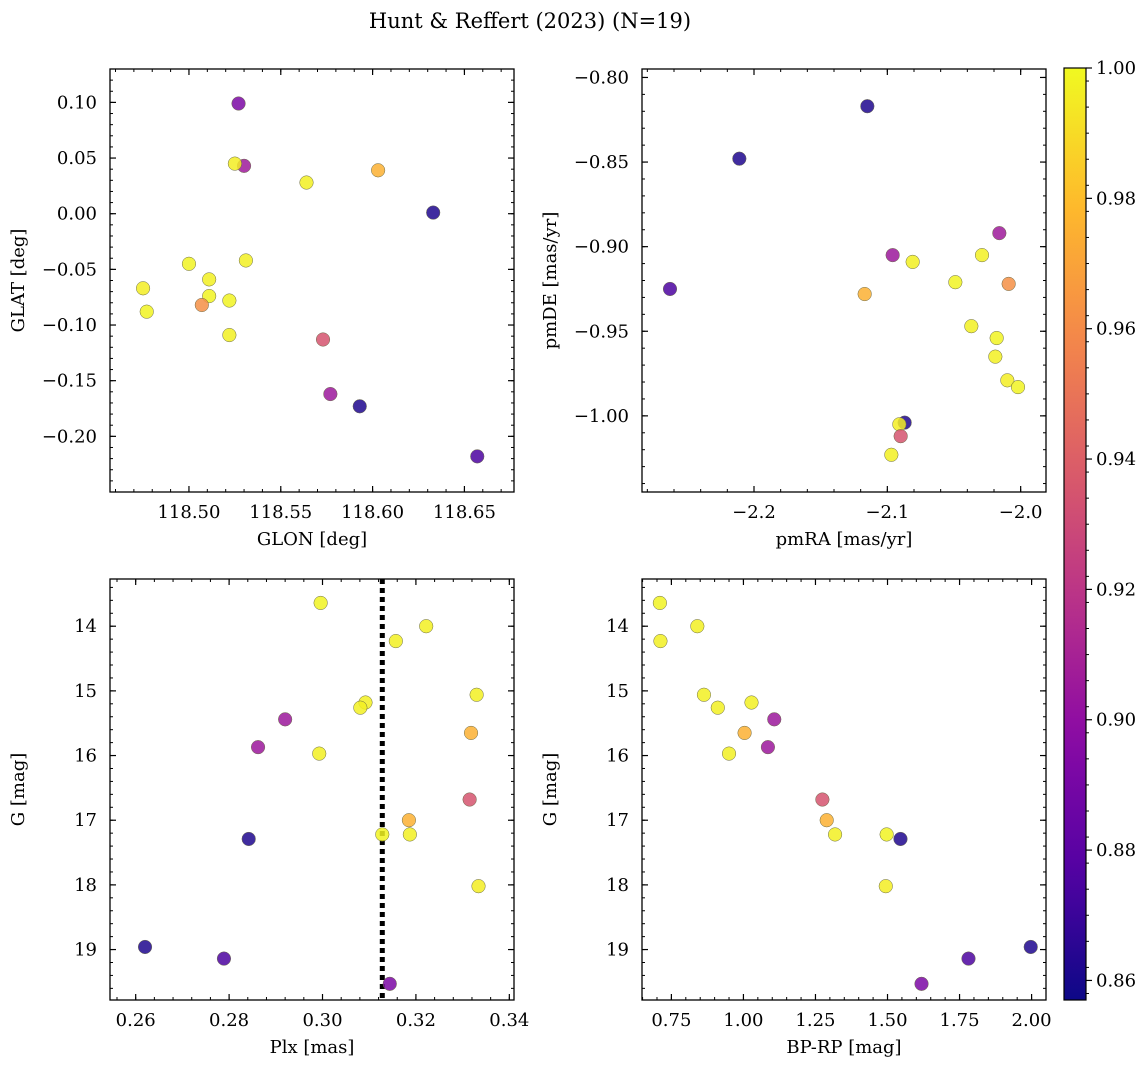  What do you see at coordinates (322, 1020) in the screenshot?
I see `x-tick-label: 0.30` at bounding box center [322, 1020].